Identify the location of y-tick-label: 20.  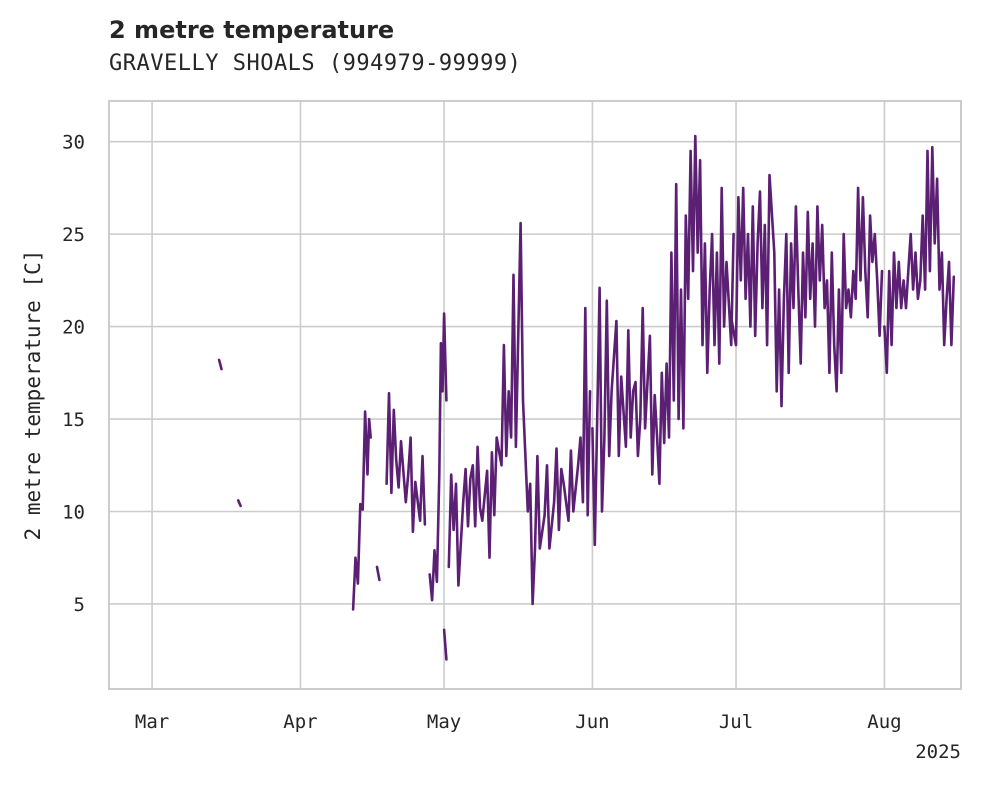
(73, 328).